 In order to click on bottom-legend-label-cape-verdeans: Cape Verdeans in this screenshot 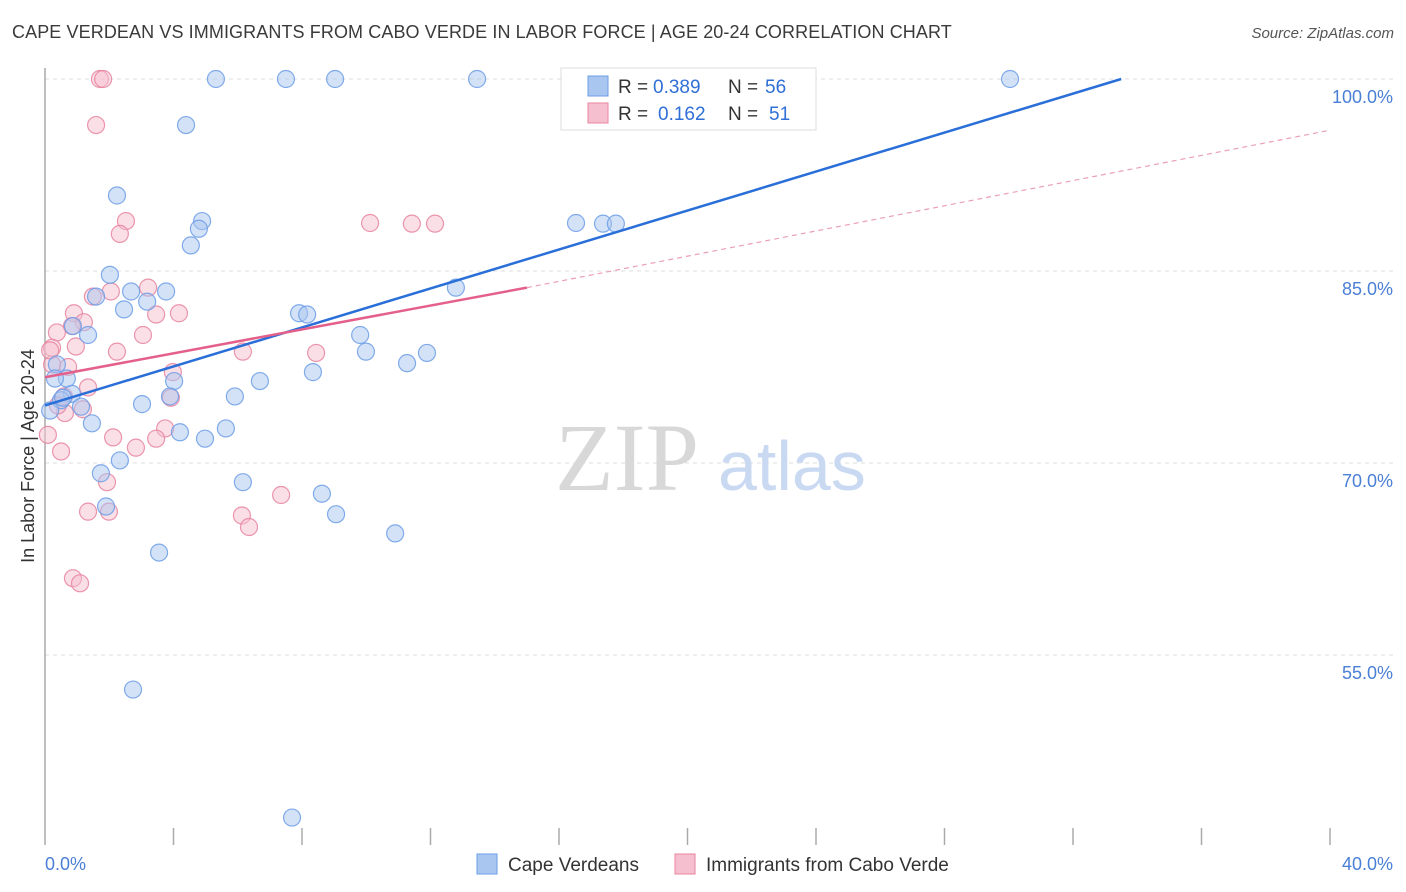, I will do `click(573, 865)`.